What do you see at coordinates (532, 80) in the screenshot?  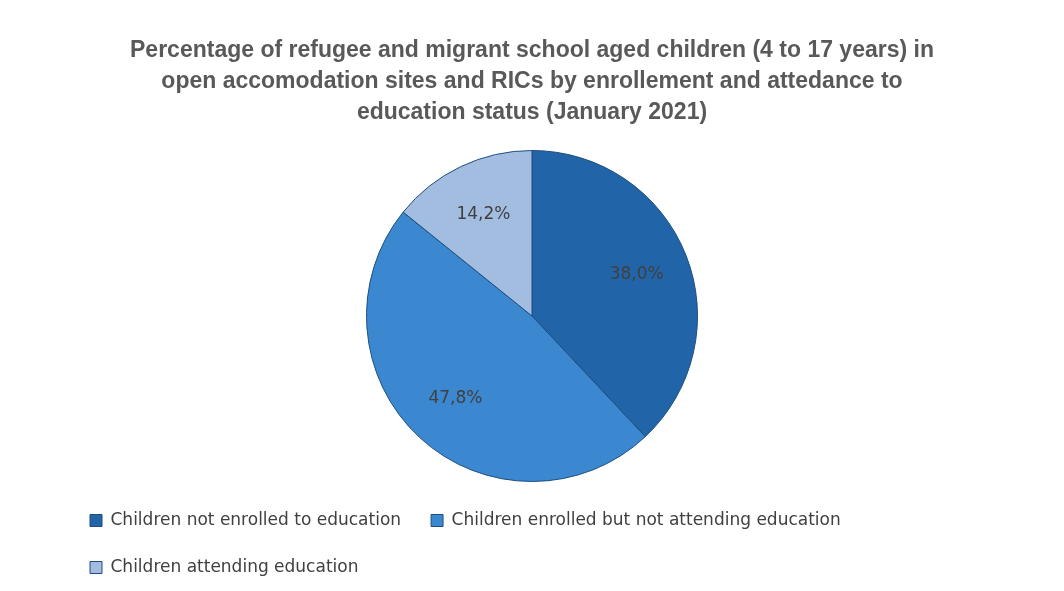 I see `chart-title: Percentage of refugee and migrant school aged children (4 to 17 years) in open accomodation sites and RICs by enrollement and attedance to education status (January 2021)` at bounding box center [532, 80].